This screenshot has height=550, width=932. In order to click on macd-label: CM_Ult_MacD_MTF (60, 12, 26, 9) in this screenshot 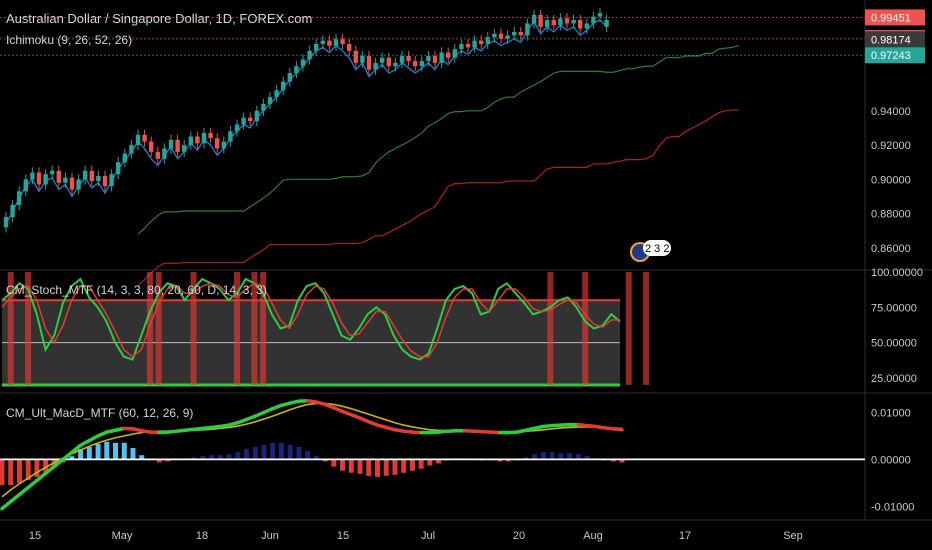, I will do `click(99, 413)`.